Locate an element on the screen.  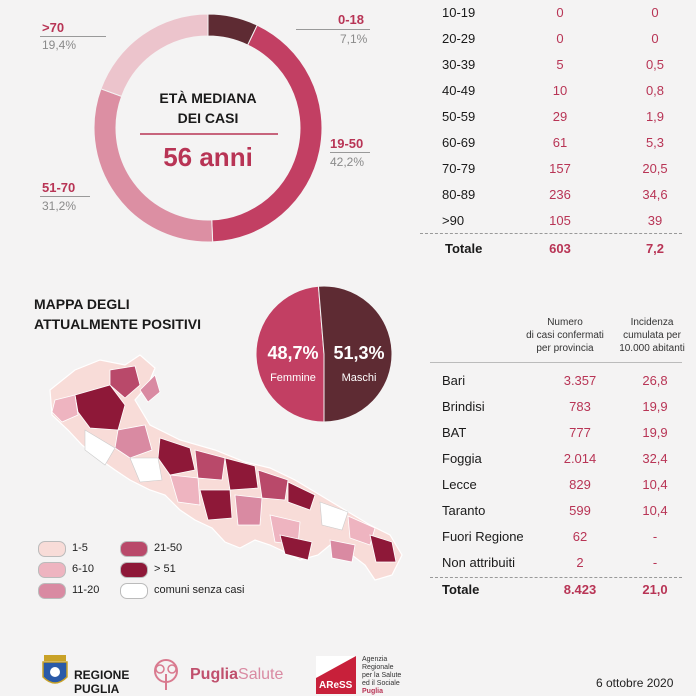
map-title-2: ATTUALMENTE POSITIVI is located at coordinates (117, 324).